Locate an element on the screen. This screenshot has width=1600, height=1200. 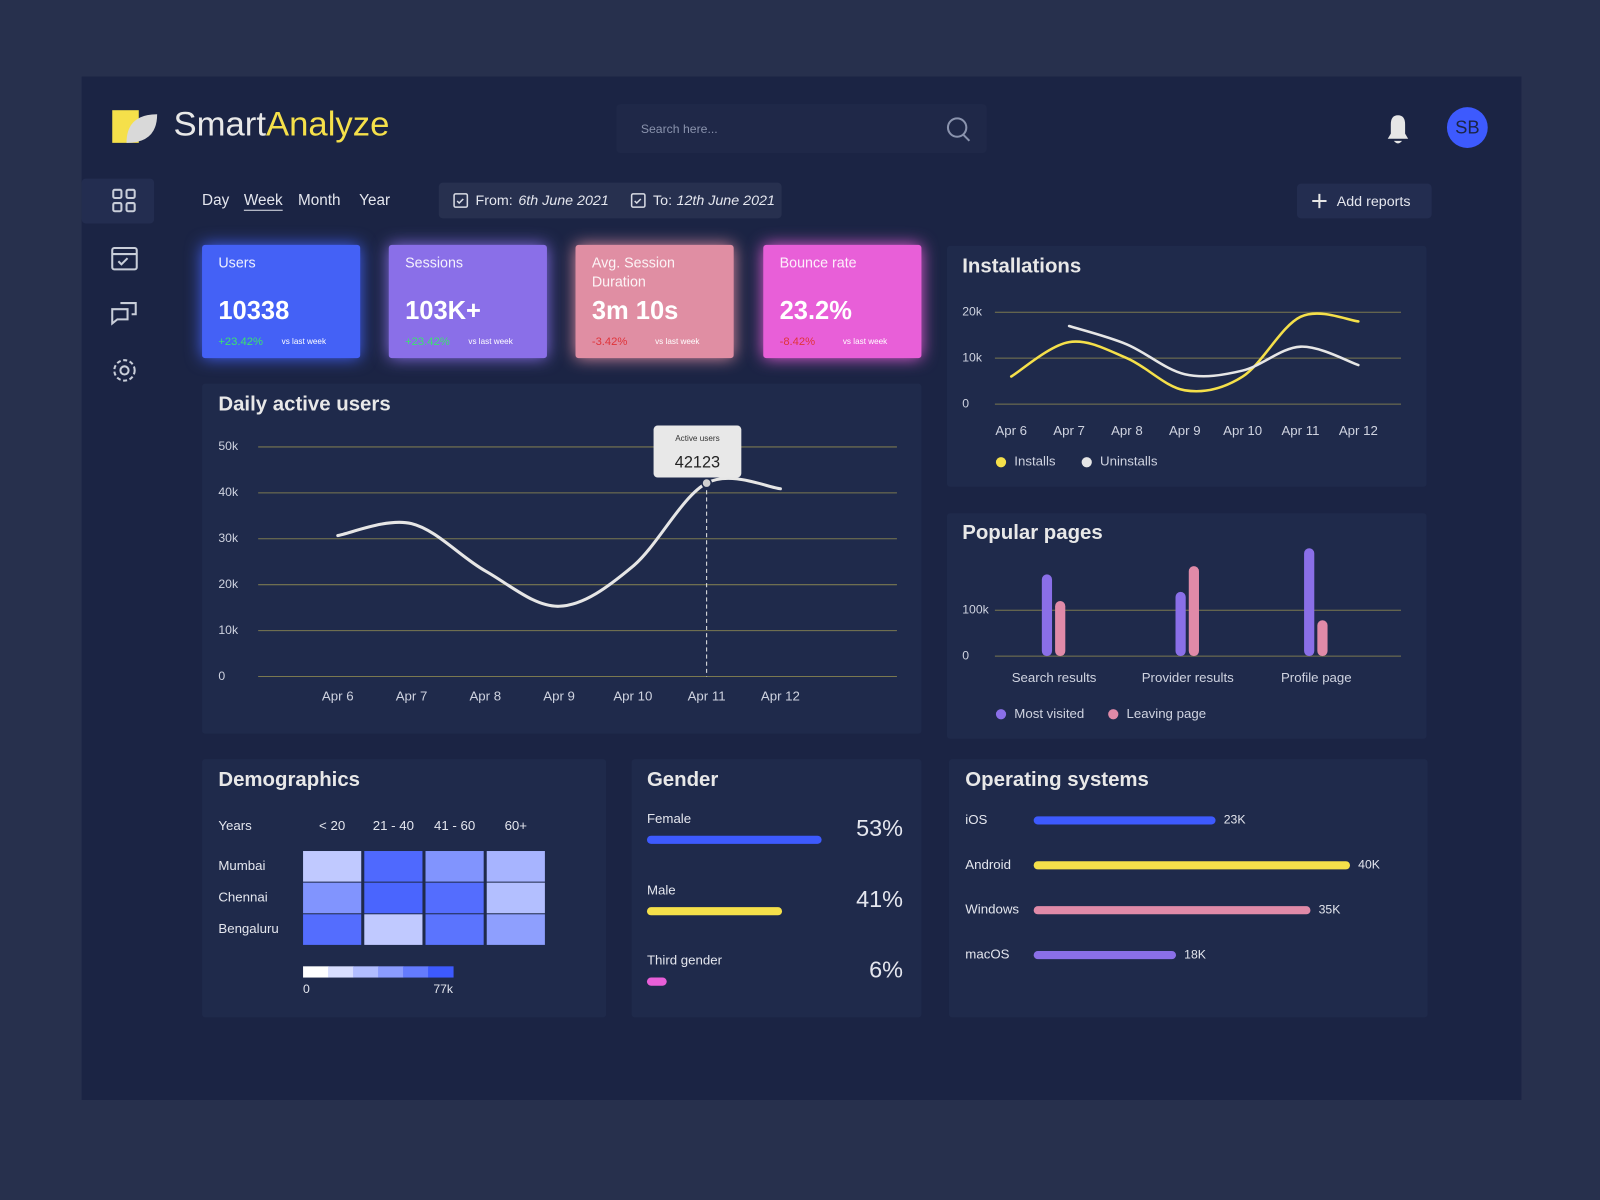
search-box is located at coordinates (801, 129).